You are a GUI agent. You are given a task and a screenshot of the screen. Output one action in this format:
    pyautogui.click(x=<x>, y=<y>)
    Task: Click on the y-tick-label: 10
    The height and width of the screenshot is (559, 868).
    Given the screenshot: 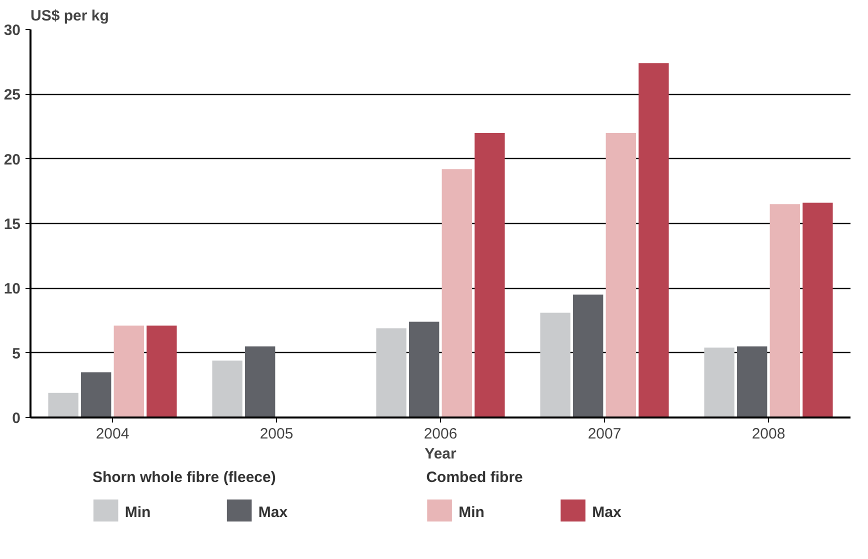 What is the action you would take?
    pyautogui.click(x=12, y=289)
    